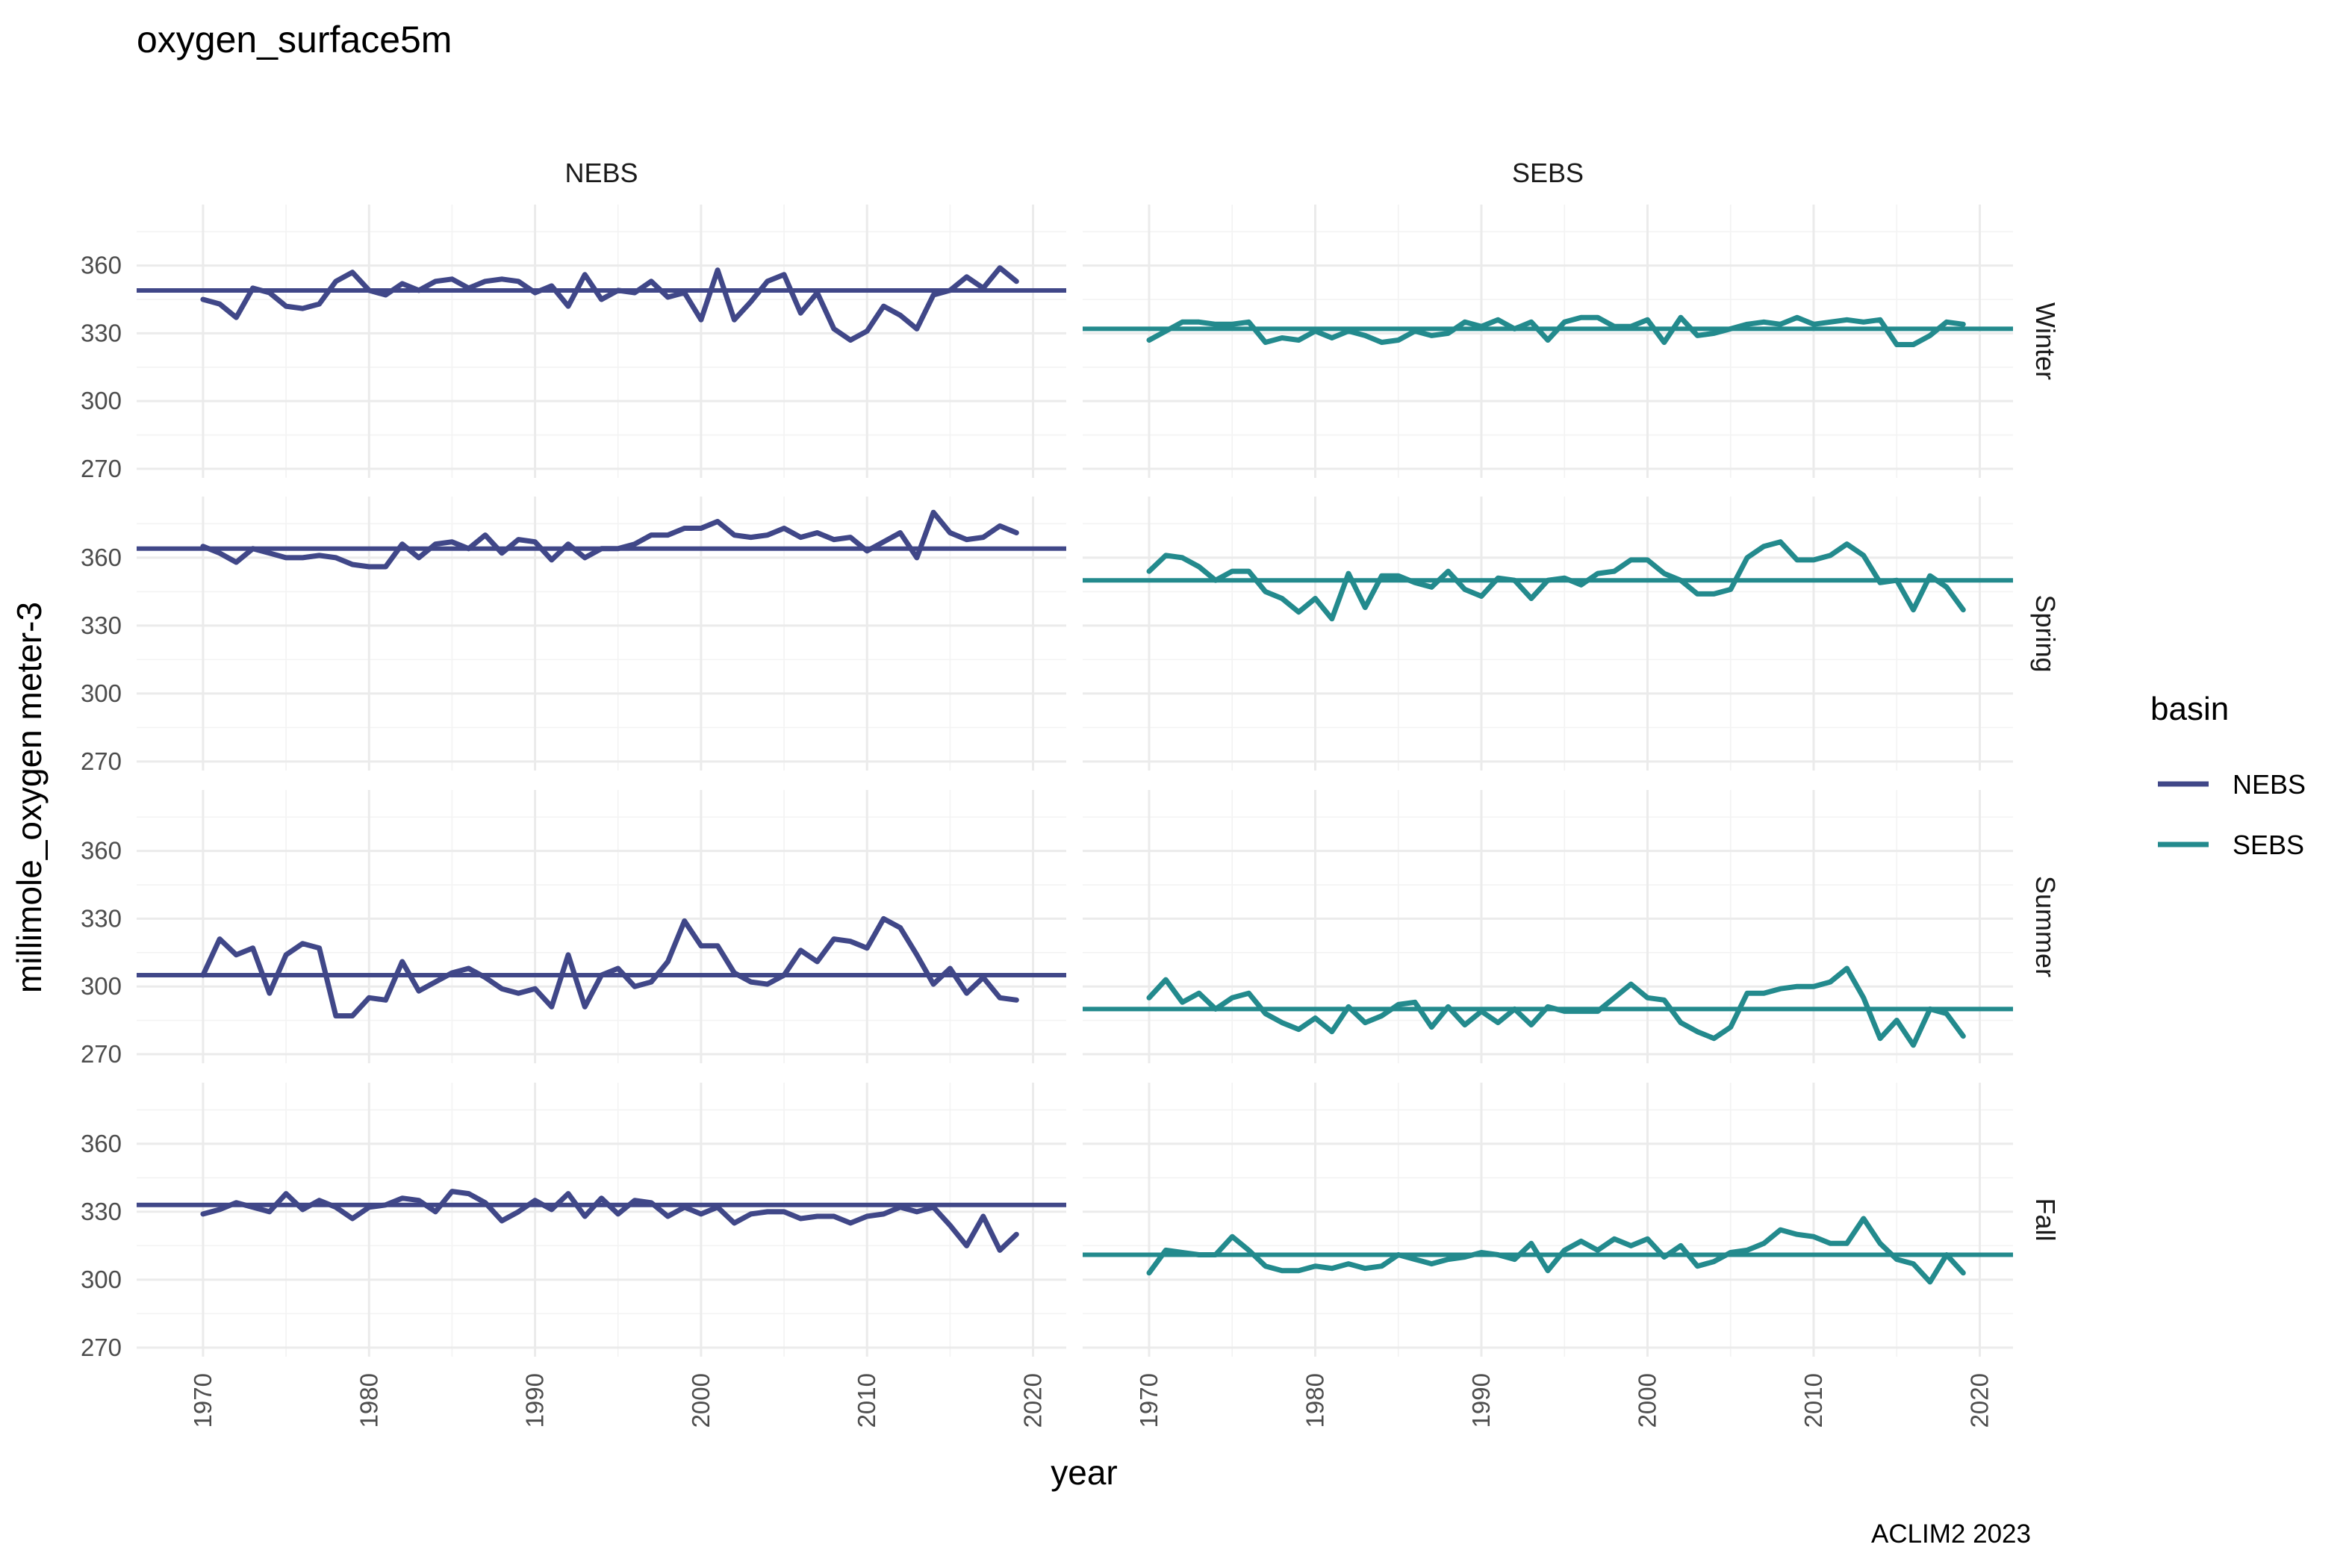  I want to click on series-line-sebs-fall, so click(1556, 1250).